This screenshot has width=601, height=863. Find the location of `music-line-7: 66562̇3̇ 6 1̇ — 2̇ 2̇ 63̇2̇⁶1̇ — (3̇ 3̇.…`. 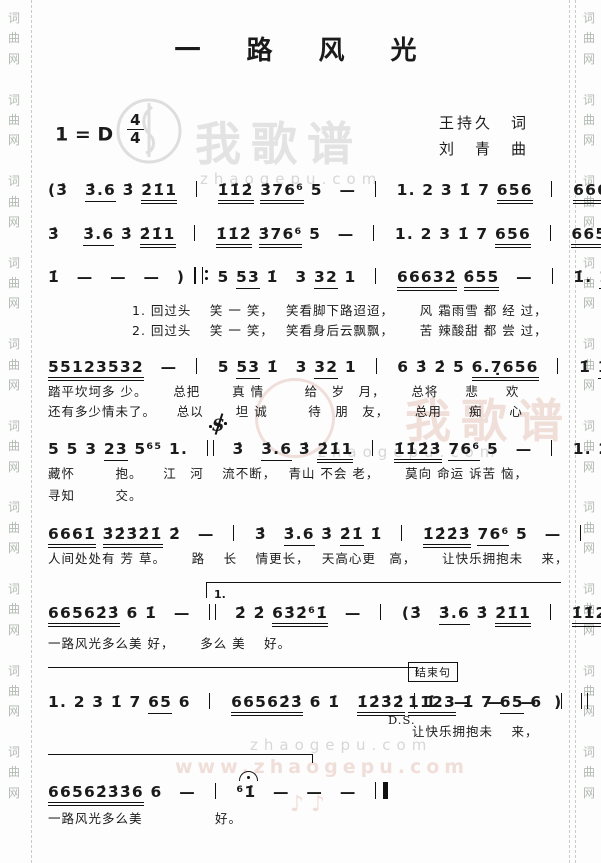

music-line-7: 66562̇3̇ 6 1̇ — 2̇ 2̇ 63̇2̇⁶1̇ — (3̇ 3̇.… is located at coordinates (324, 614).